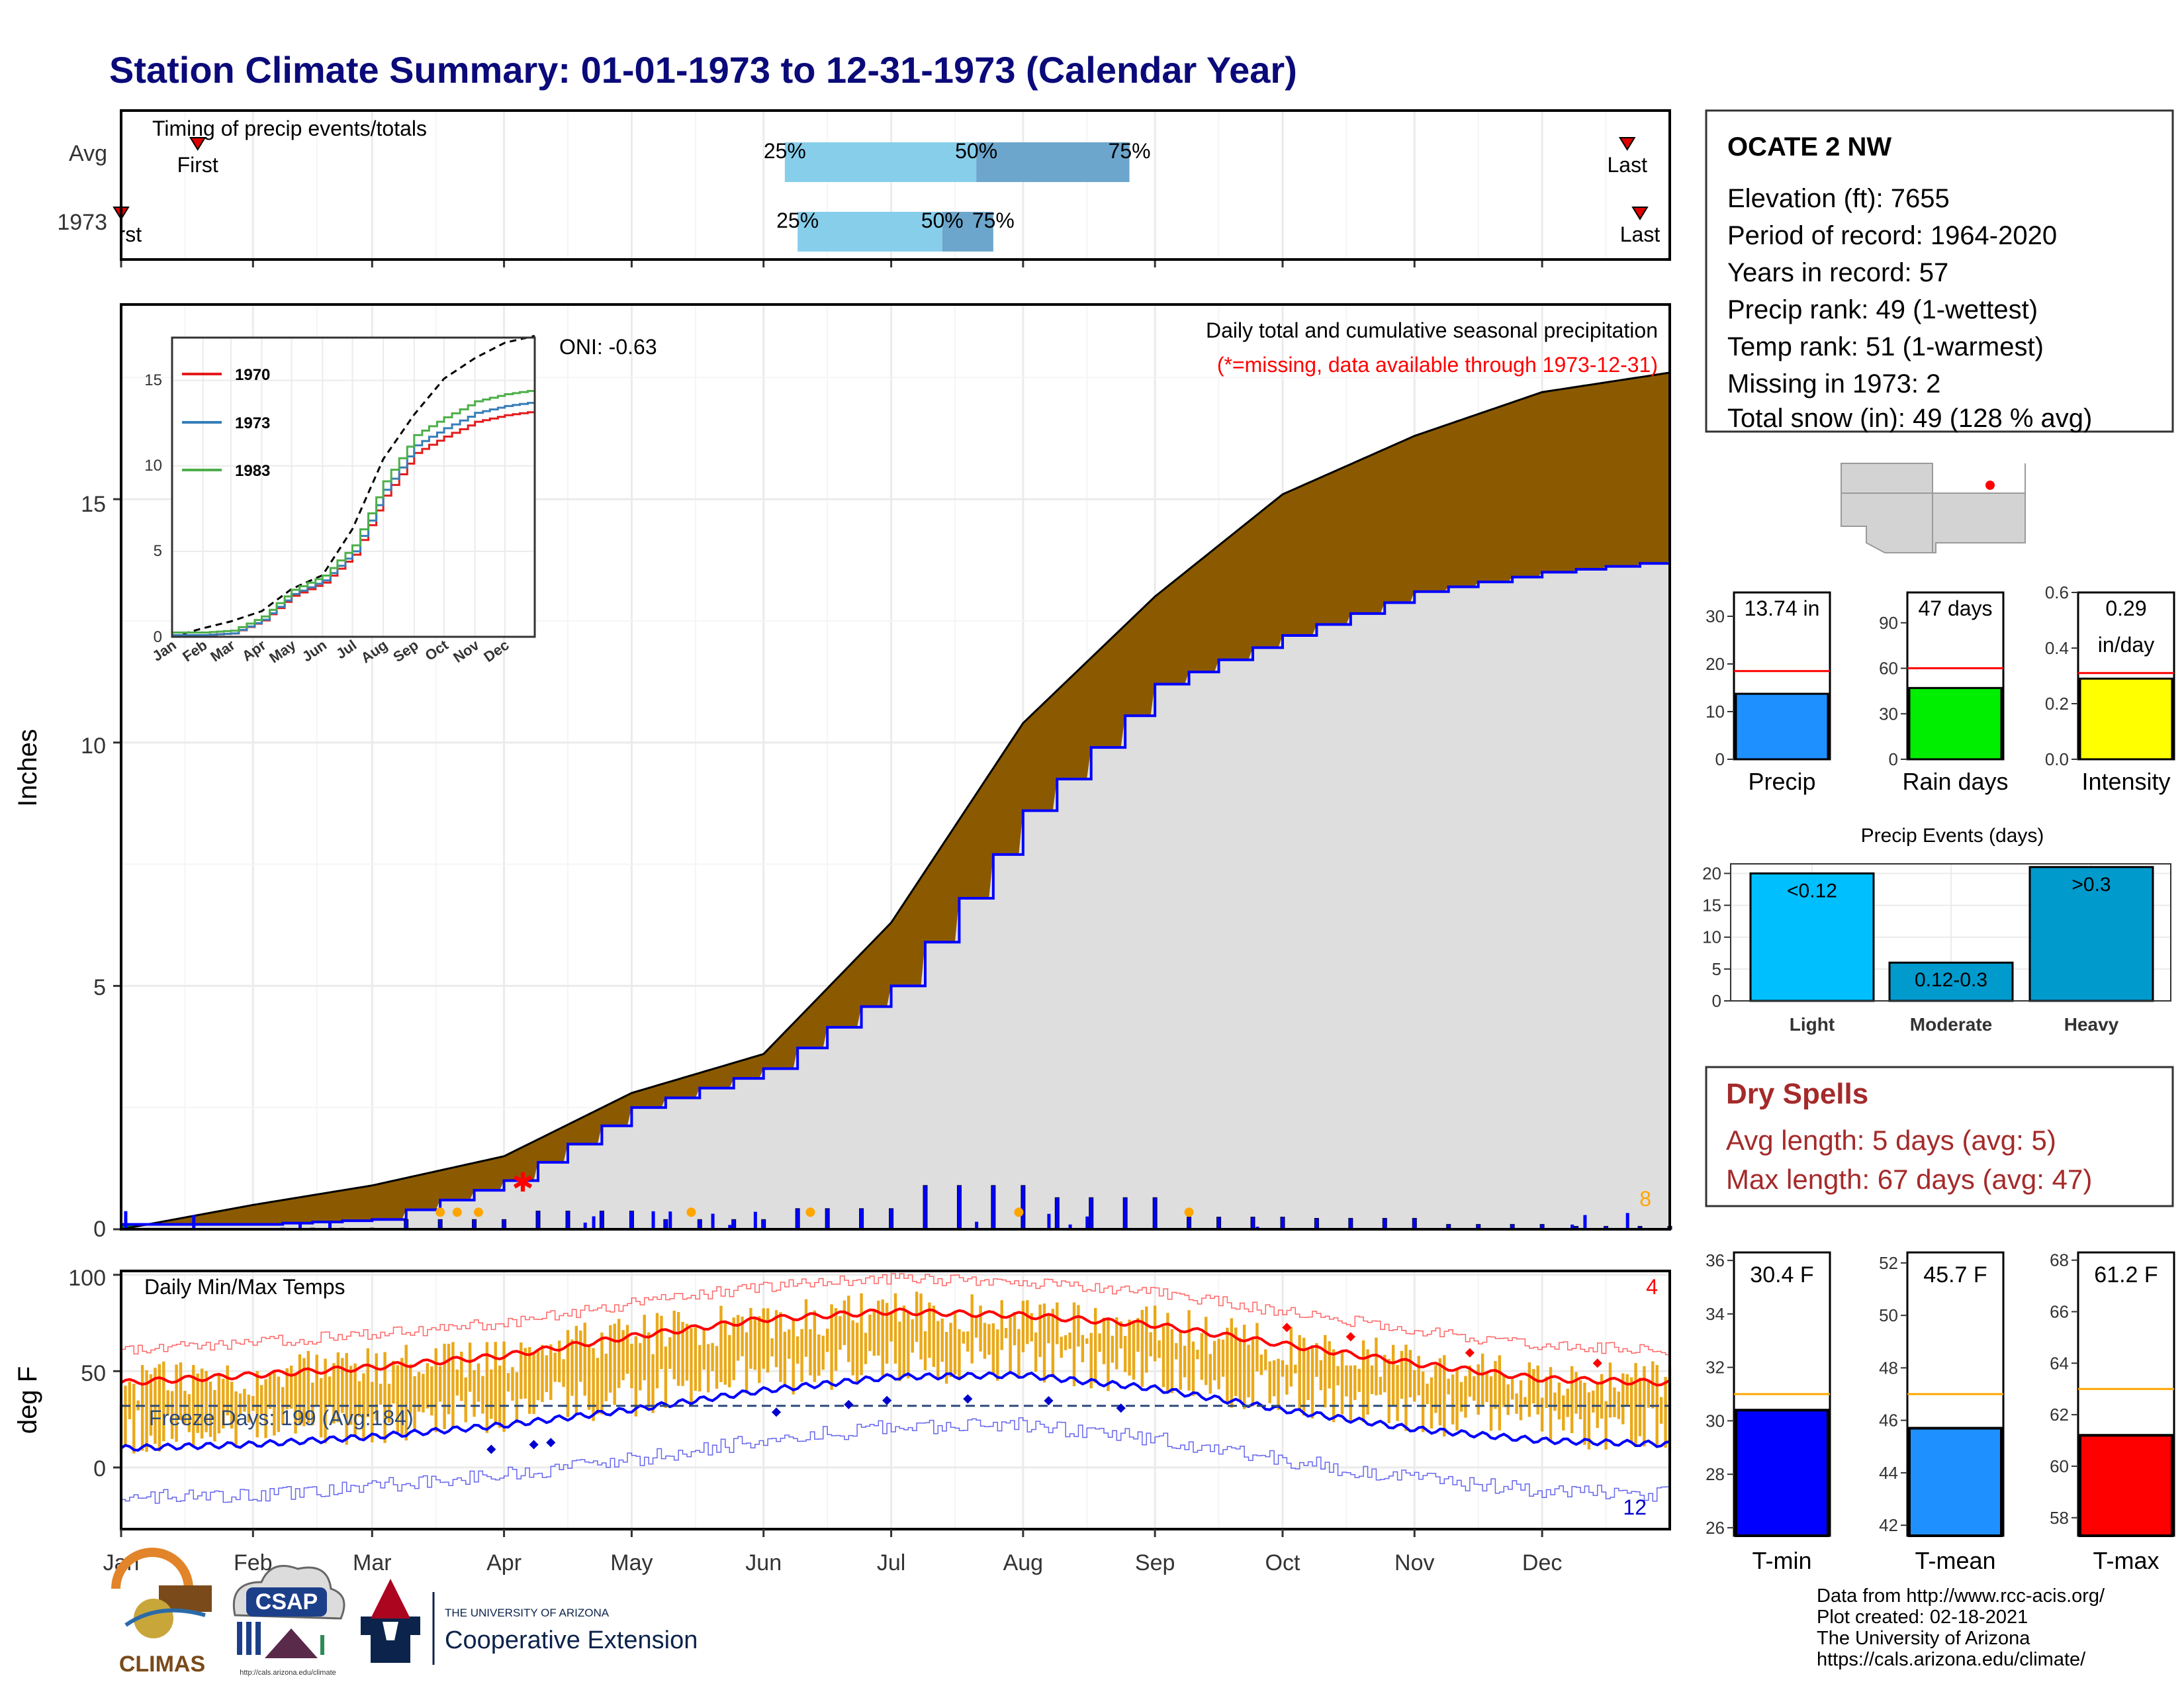 The width and height of the screenshot is (2184, 1688). Describe the element at coordinates (1635, 1507) in the screenshot. I see `cold-count: 12` at that location.